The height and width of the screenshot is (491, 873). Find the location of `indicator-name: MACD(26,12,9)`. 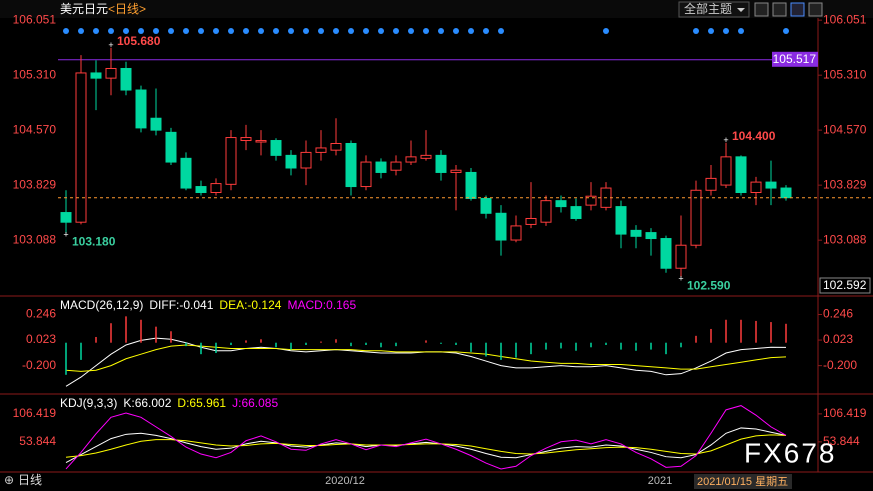

indicator-name: MACD(26,12,9) is located at coordinates (101, 305).